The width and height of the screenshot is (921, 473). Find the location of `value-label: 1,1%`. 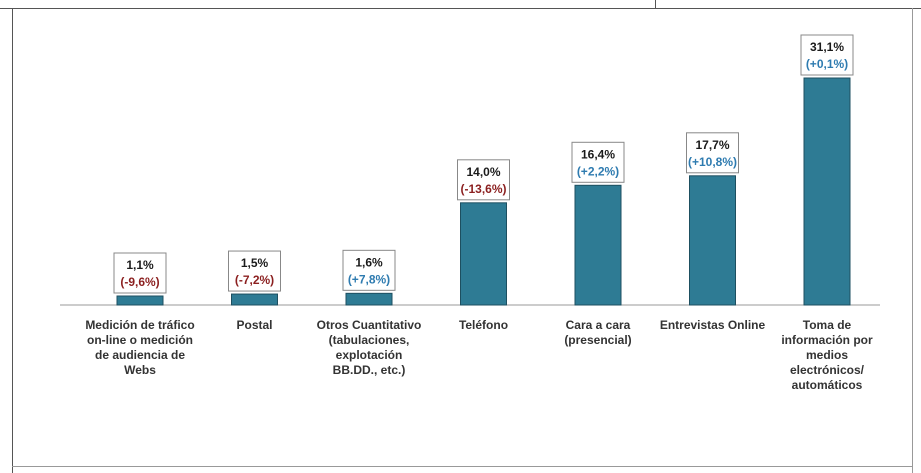

value-label: 1,1% is located at coordinates (140, 265).